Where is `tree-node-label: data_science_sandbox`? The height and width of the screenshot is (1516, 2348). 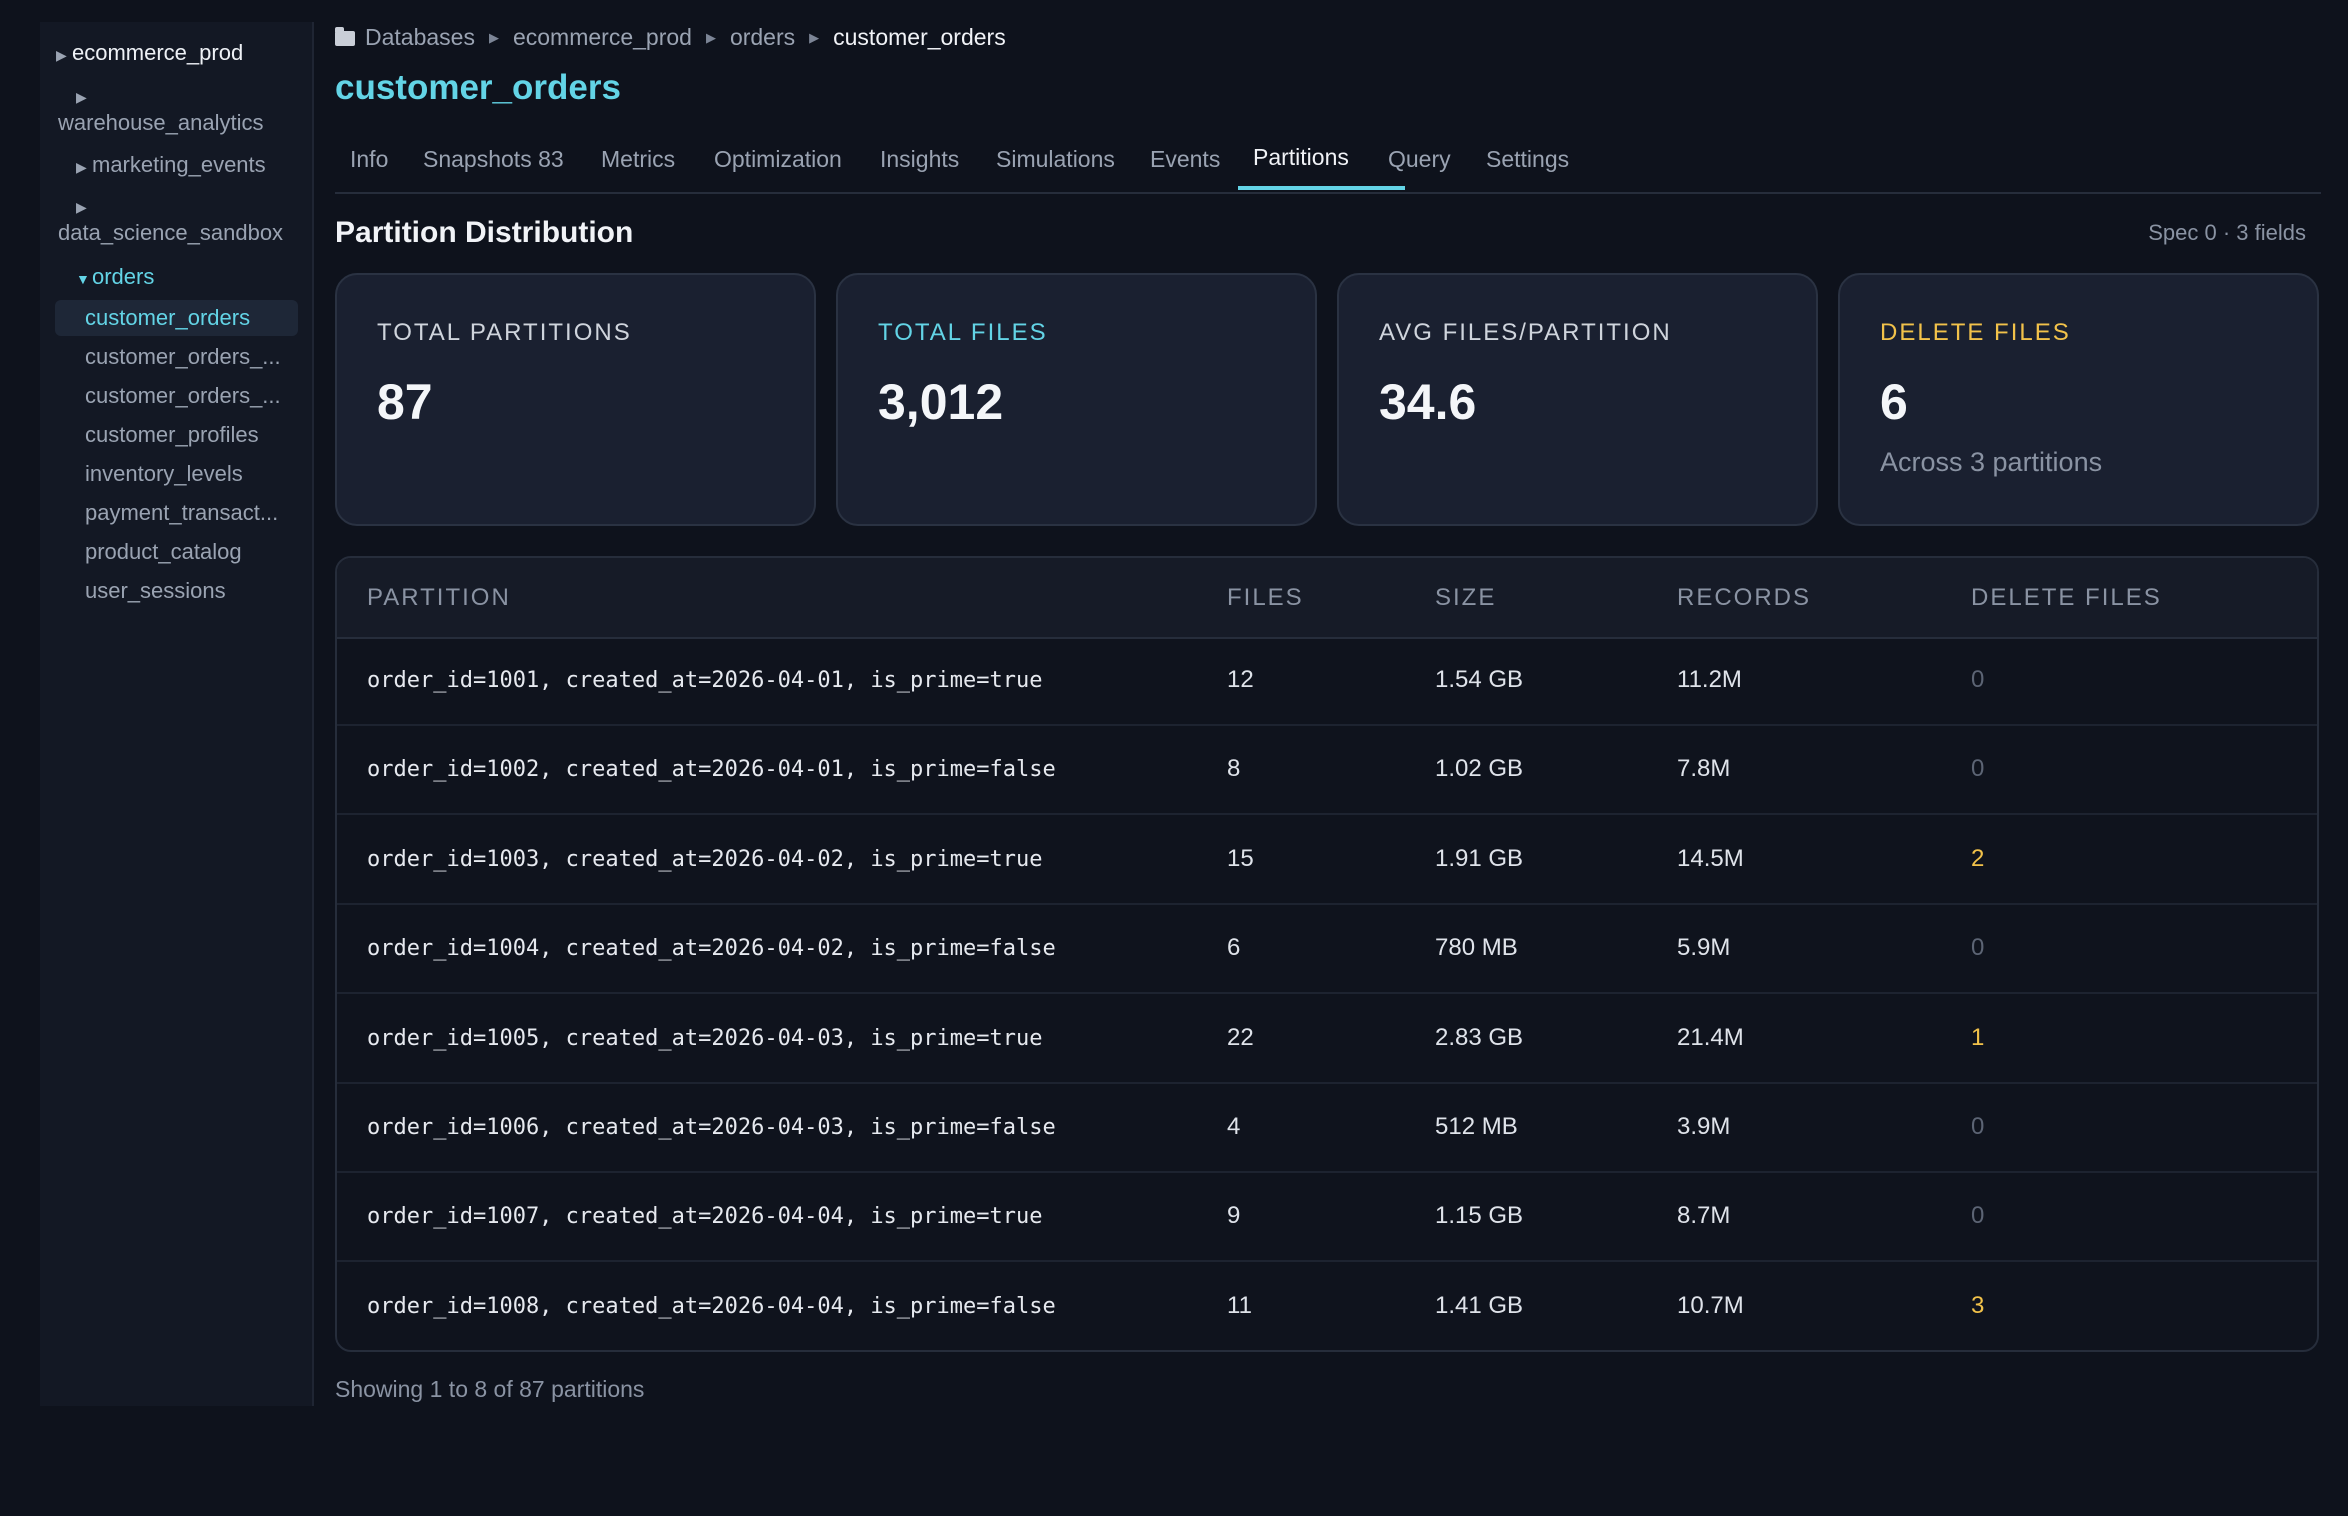 tree-node-label: data_science_sandbox is located at coordinates (171, 232).